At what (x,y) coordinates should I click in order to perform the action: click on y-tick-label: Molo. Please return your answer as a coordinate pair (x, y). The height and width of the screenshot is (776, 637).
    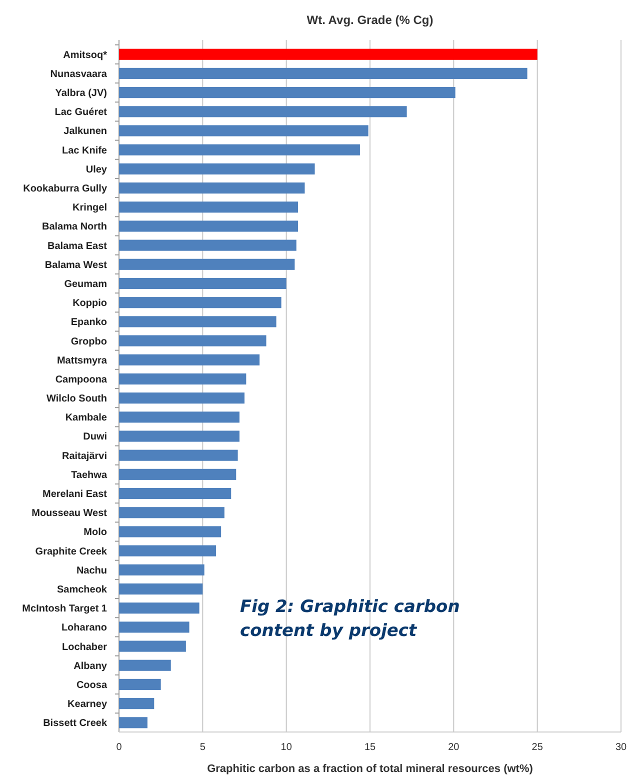
    Looking at the image, I should click on (95, 532).